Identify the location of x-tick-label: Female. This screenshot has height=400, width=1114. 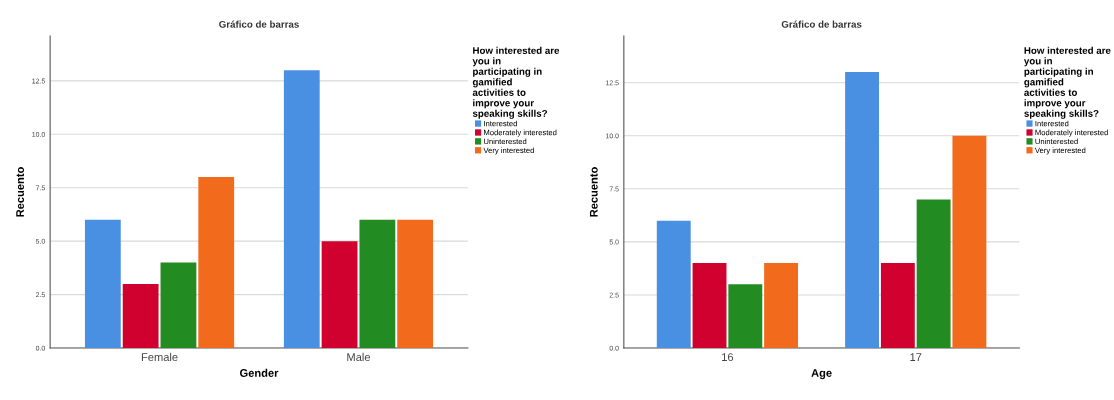
(159, 357).